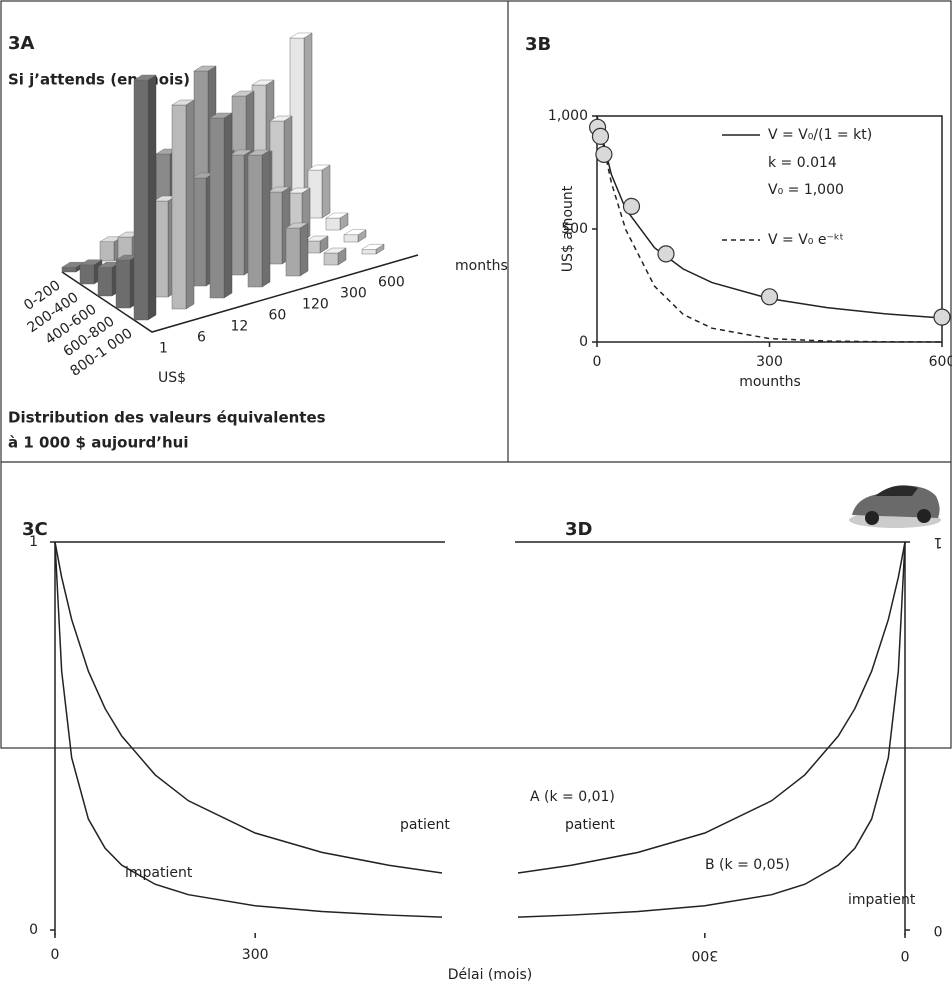 The image size is (952, 997). I want to click on subtitle: Si j’attends (en mois), so click(99, 80).